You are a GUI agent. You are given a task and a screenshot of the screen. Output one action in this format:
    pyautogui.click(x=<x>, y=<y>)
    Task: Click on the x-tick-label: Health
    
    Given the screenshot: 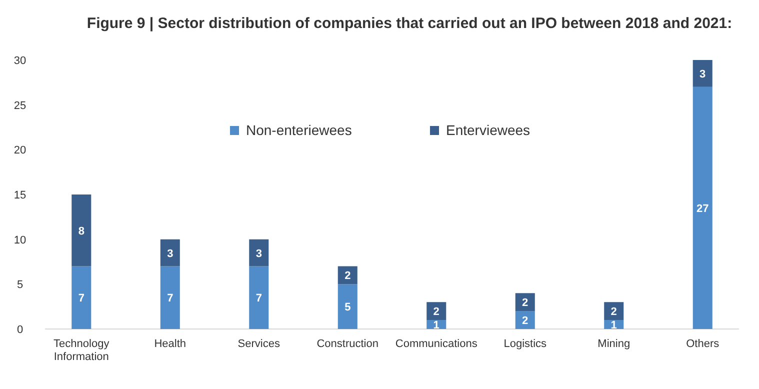 What is the action you would take?
    pyautogui.click(x=170, y=344)
    